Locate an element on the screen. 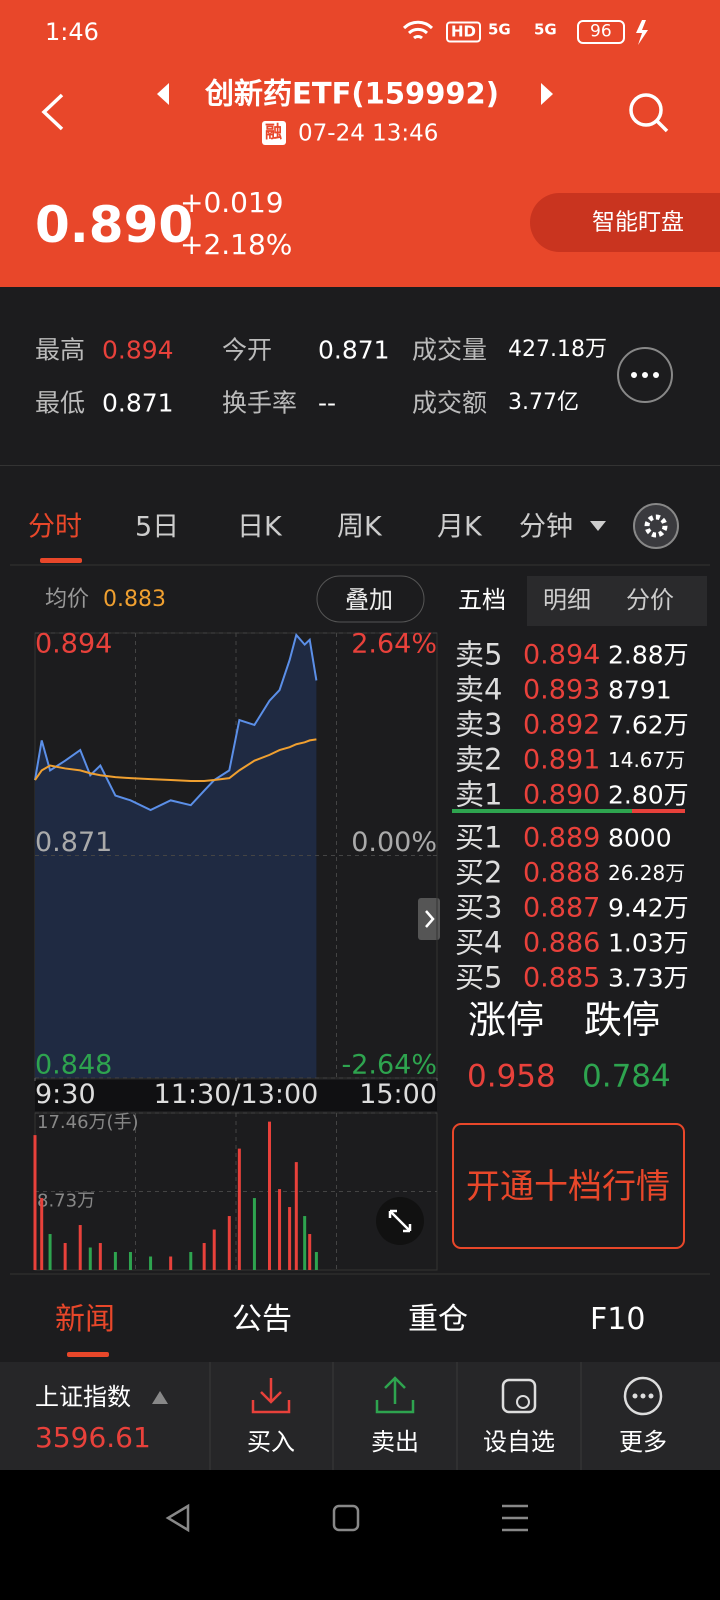  time-axis-bg is located at coordinates (236, 1095).